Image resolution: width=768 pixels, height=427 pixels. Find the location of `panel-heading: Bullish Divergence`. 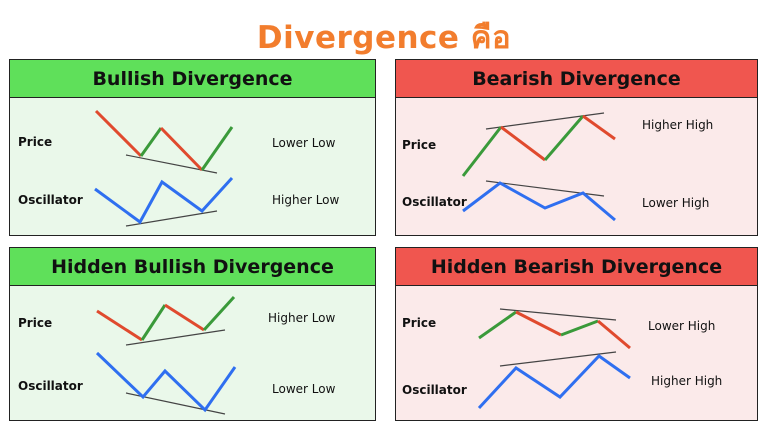

panel-heading: Bullish Divergence is located at coordinates (192, 79).